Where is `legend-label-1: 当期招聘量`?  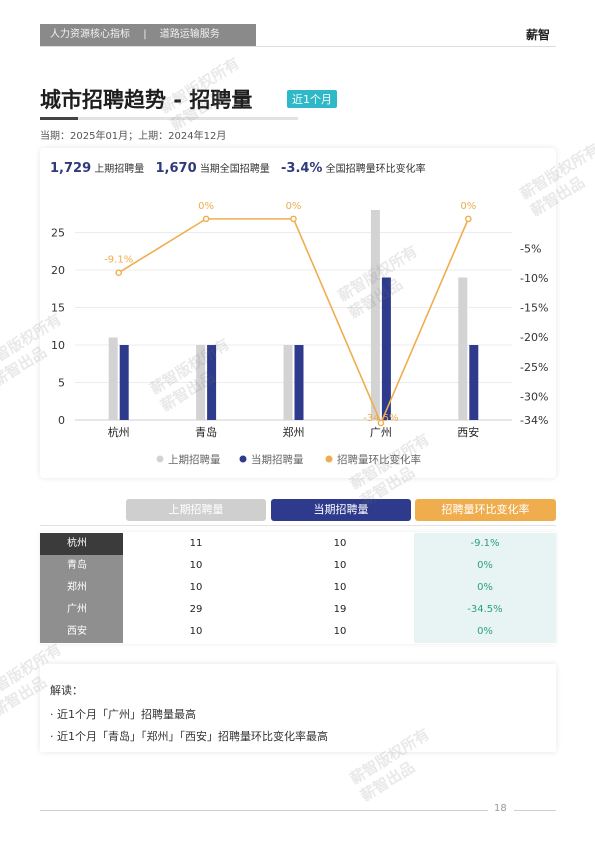 legend-label-1: 当期招聘量 is located at coordinates (277, 459).